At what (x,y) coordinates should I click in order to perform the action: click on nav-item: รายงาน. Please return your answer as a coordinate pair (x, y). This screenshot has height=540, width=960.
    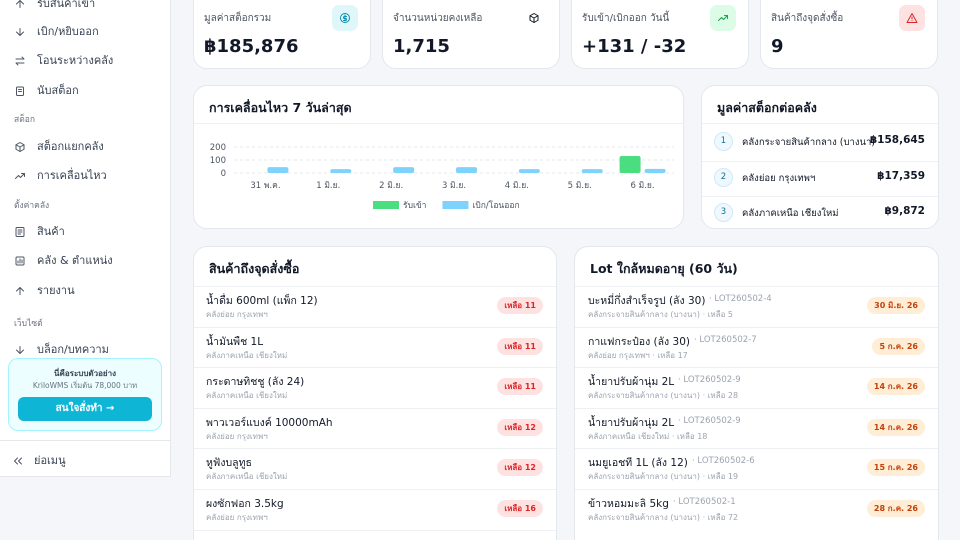
    Looking at the image, I should click on (56, 290).